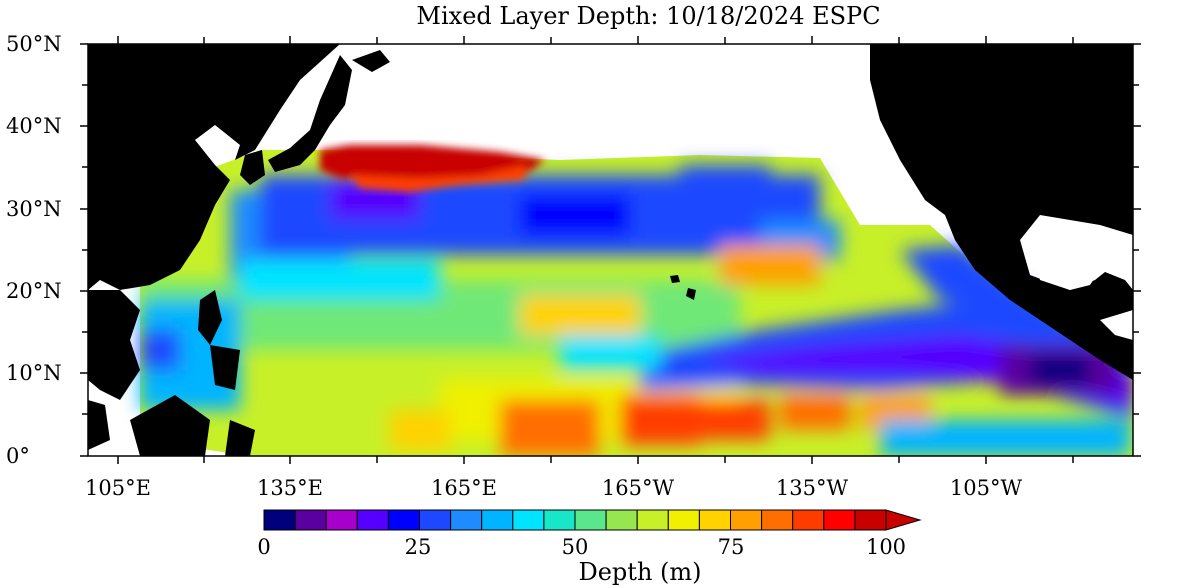 This screenshot has height=588, width=1177. I want to click on lon-label-105e: 105°E, so click(118, 488).